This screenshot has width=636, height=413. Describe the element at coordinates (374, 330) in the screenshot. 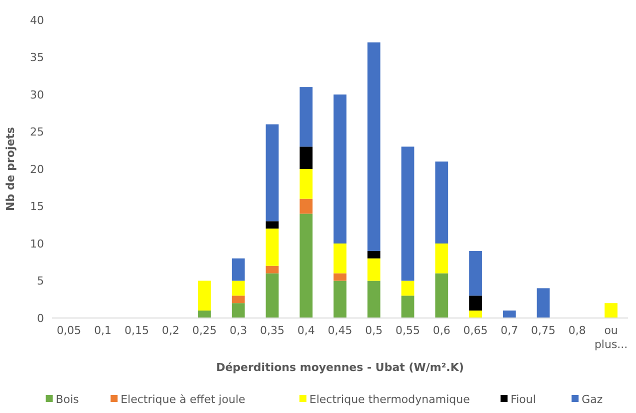

I see `x-tick-label: 0,5` at that location.